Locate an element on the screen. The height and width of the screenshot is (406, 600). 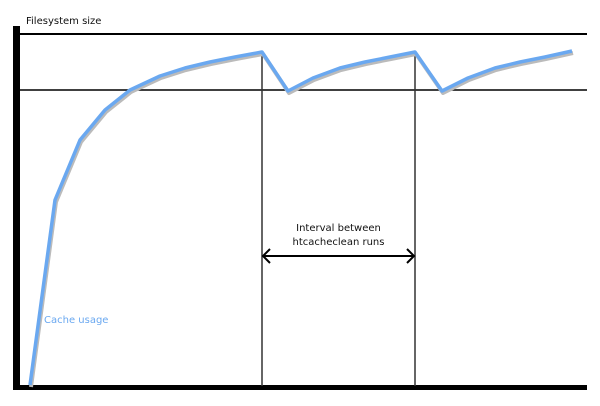
series-label: Cache usage is located at coordinates (76, 320).